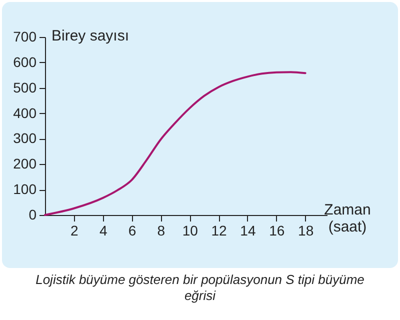  Describe the element at coordinates (200, 288) in the screenshot. I see `text: Lojistik büyüme gösteren bir popülasyonun S tipi büyüme eğrisi` at that location.